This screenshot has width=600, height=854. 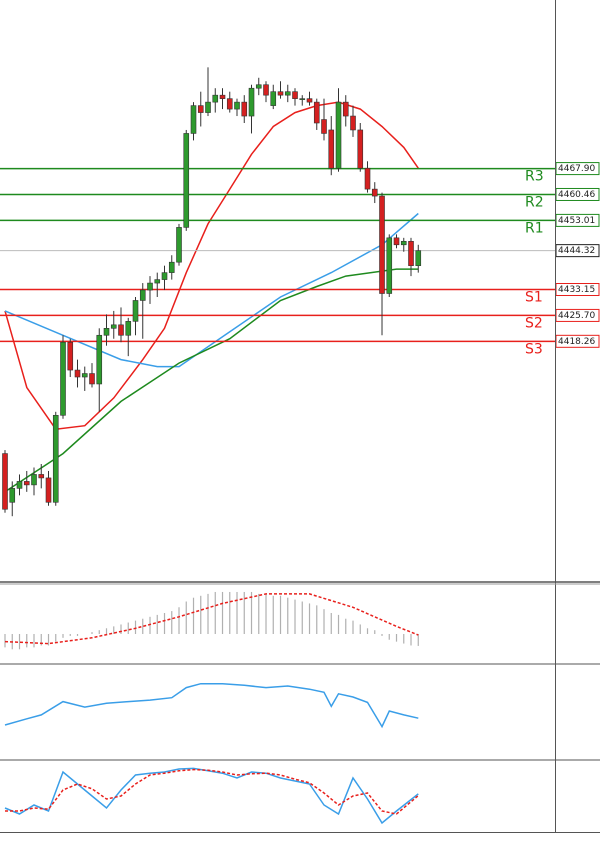 What do you see at coordinates (534, 298) in the screenshot?
I see `level-name: S1` at bounding box center [534, 298].